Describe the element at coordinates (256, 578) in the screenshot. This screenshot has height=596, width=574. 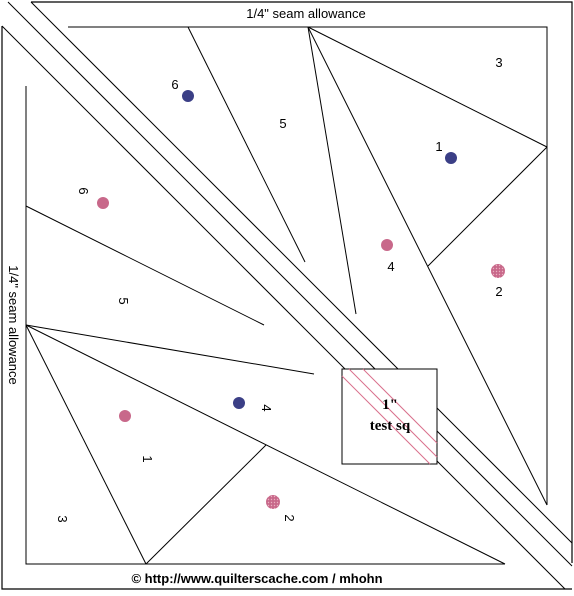
I see `credit-line: © http://www.quilterscache.com / mhohn` at that location.